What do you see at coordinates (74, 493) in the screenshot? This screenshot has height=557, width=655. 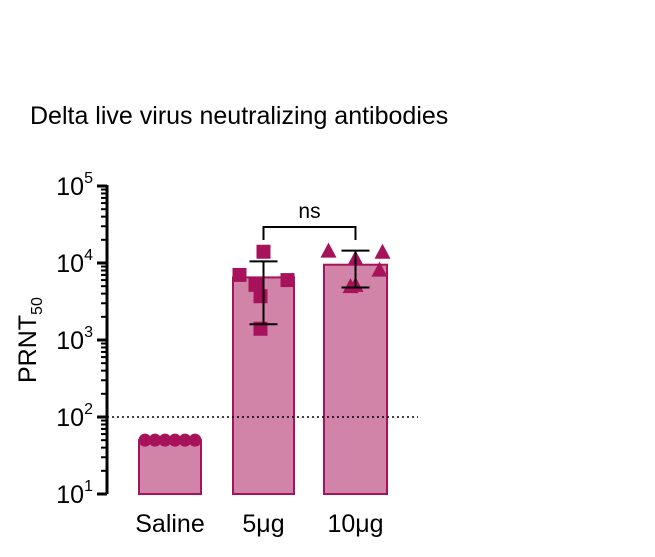 I see `y-tick-label: 10¹` at bounding box center [74, 493].